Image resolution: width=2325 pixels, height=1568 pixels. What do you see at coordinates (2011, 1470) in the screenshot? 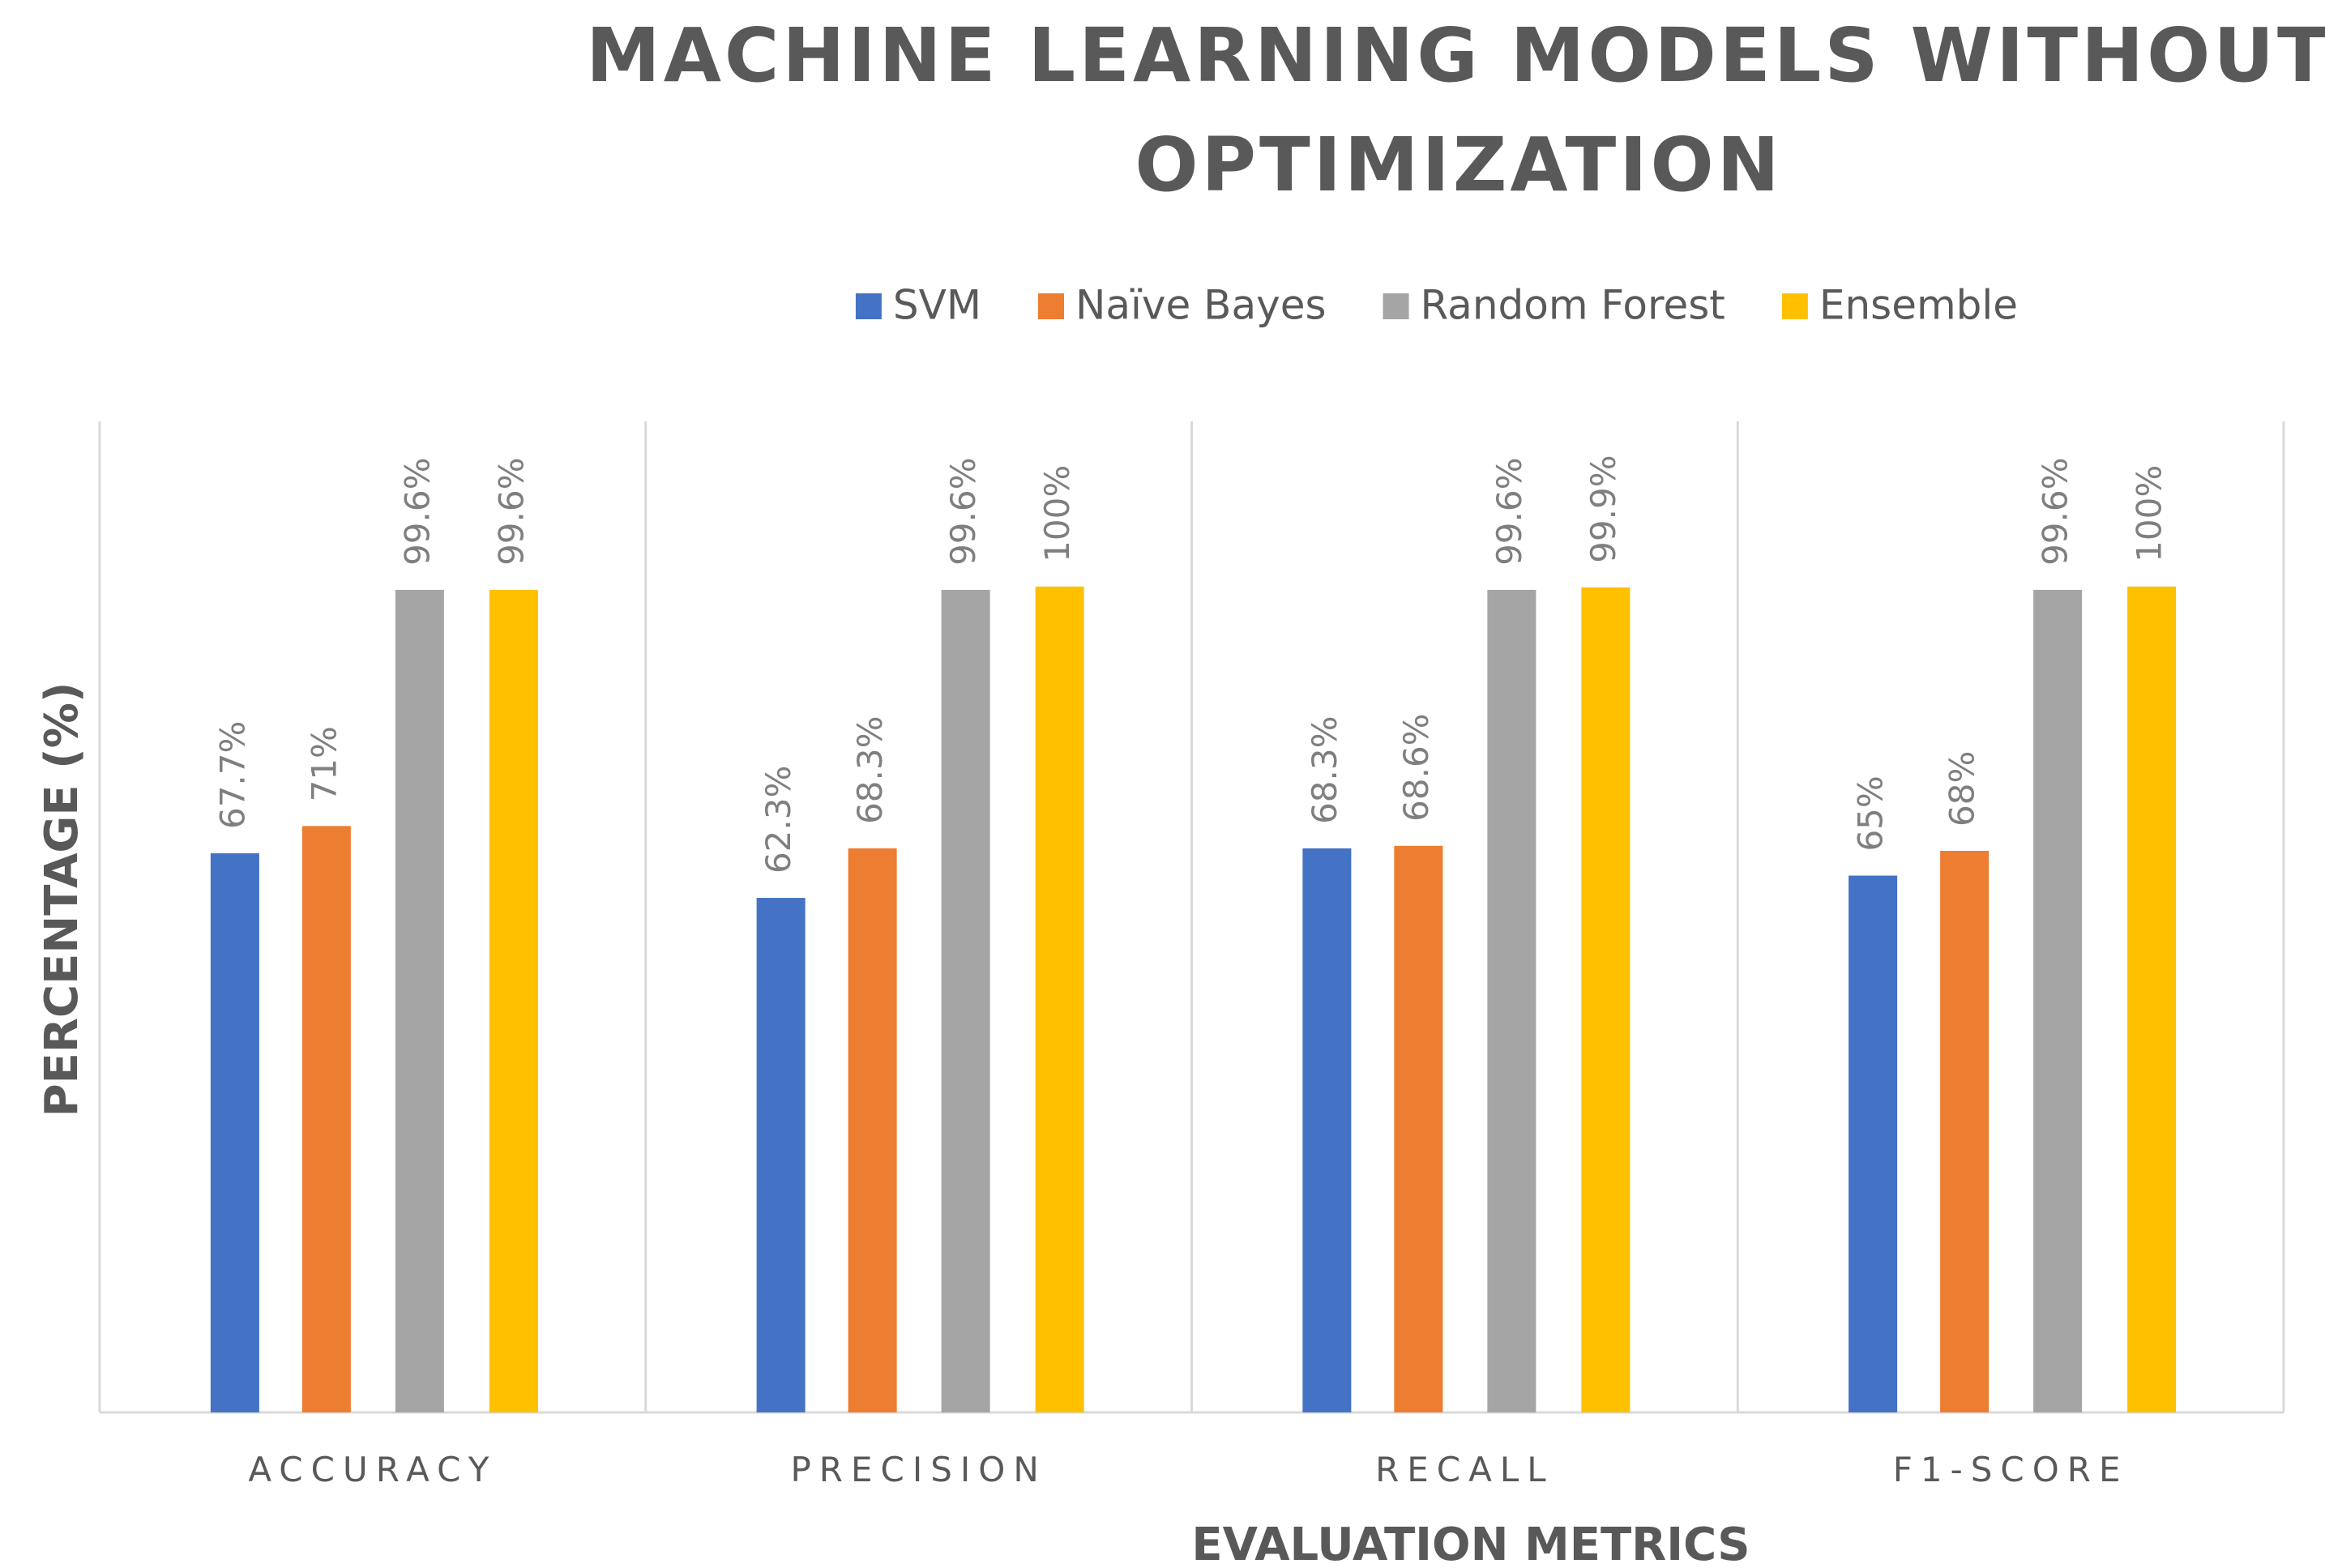
I see `x-tick-label-f1-score: F1-SCORE` at bounding box center [2011, 1470].